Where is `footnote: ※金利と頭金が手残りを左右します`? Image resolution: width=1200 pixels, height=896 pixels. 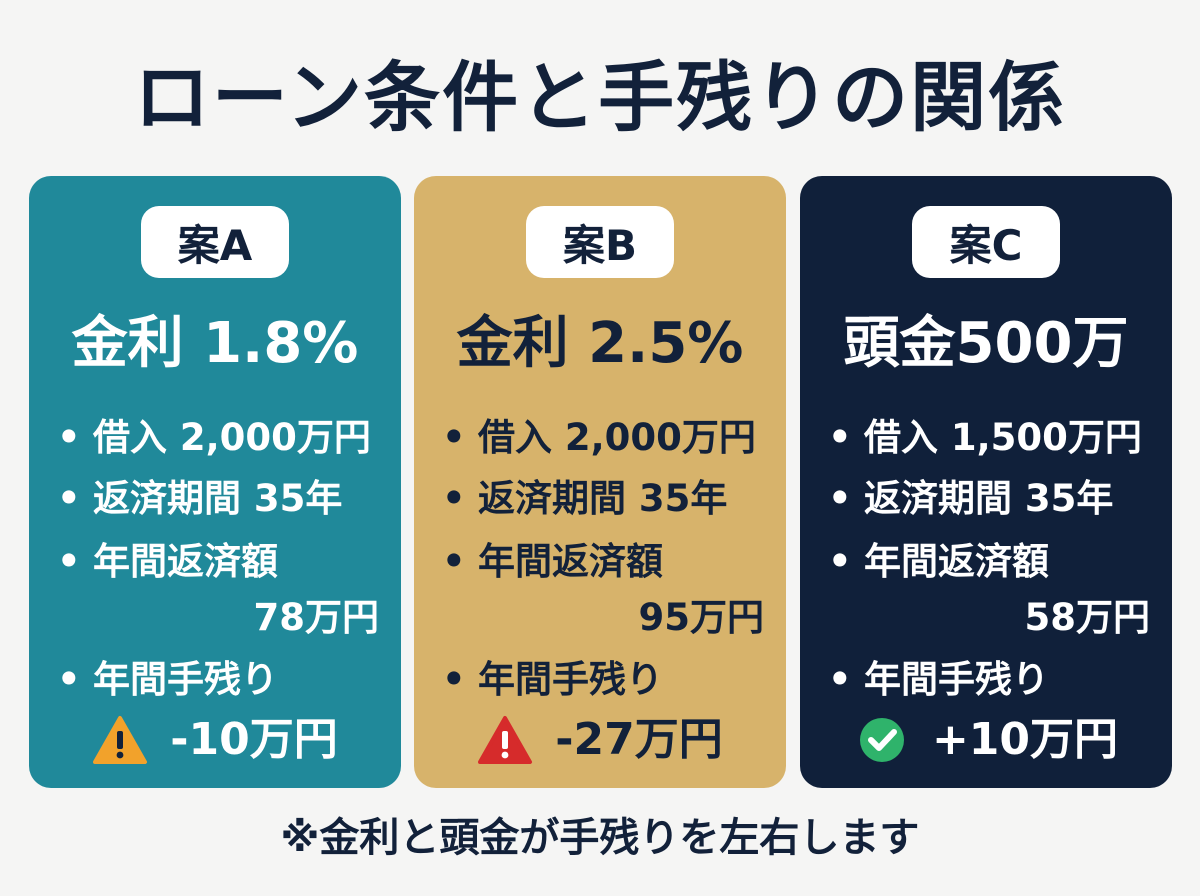
footnote: ※金利と頭金が手残りを左右します is located at coordinates (600, 838).